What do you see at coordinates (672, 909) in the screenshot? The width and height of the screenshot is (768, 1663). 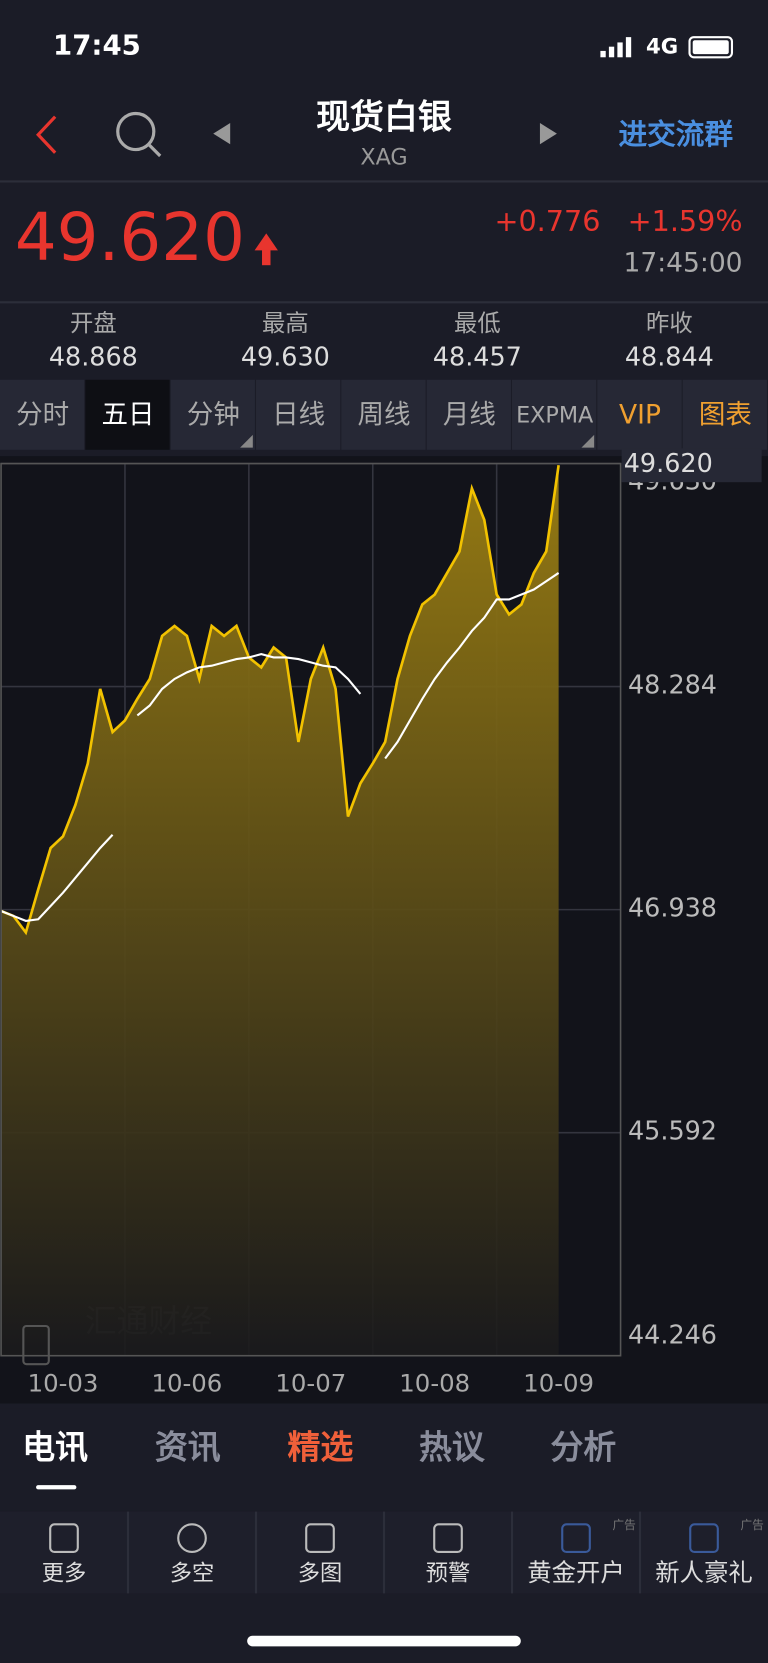 I see `y-tick-label: 46.938` at bounding box center [672, 909].